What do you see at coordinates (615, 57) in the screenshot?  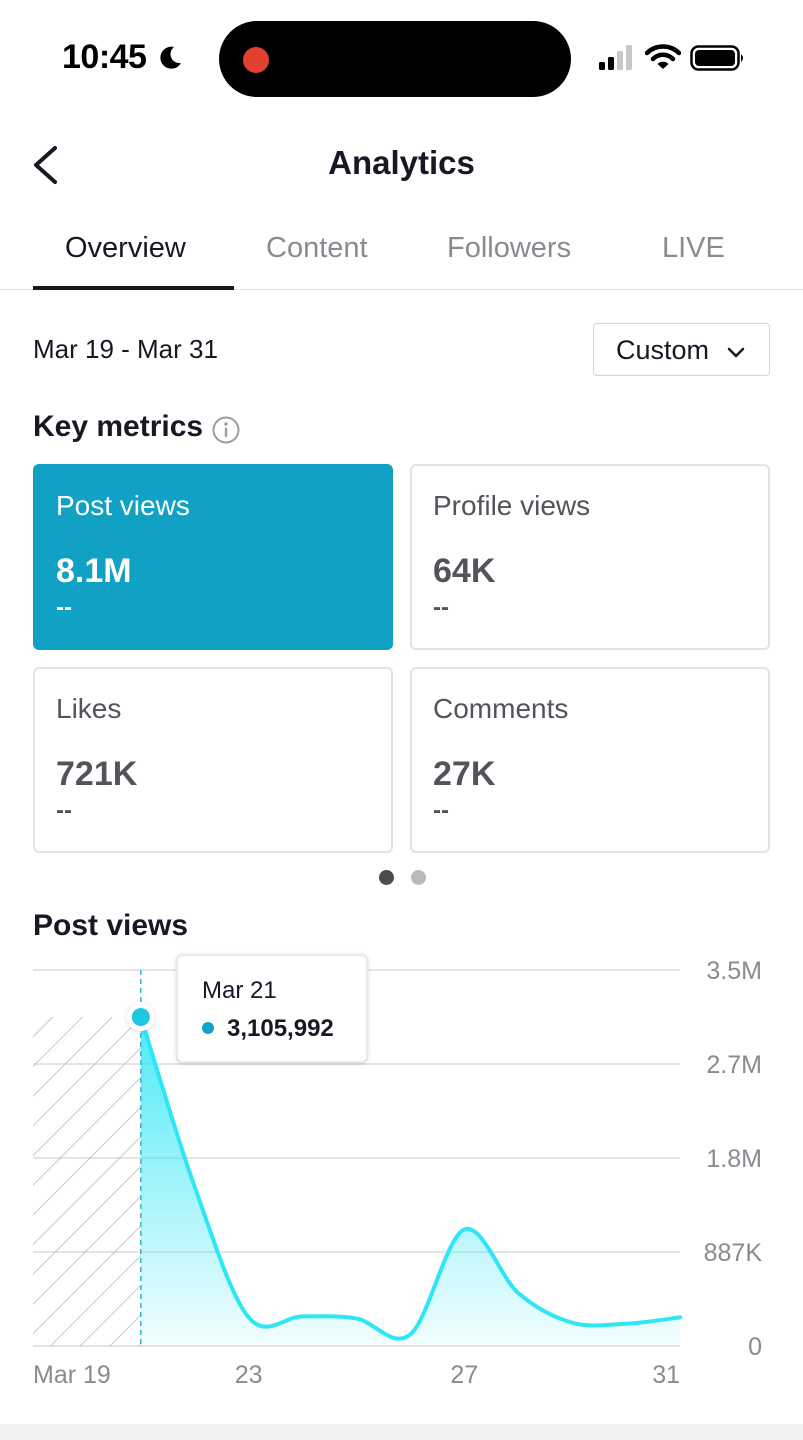 I see `cellular-signal-icon` at bounding box center [615, 57].